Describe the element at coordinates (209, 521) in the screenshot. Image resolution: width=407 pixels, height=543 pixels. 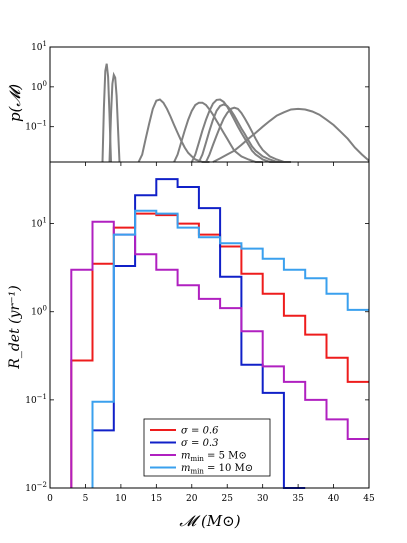
I see `bottom-xlabel: 𝓜 (M⊙)` at that location.